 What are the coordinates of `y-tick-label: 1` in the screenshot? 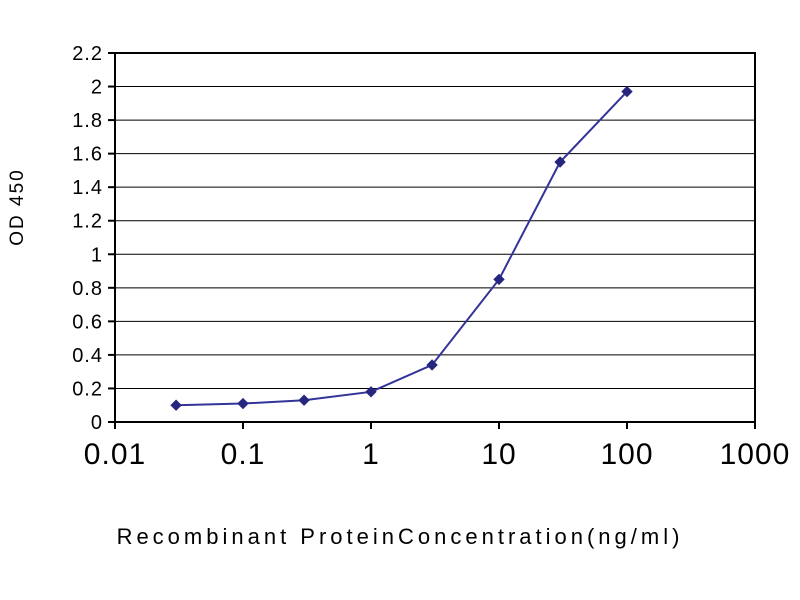 It's located at (97, 255).